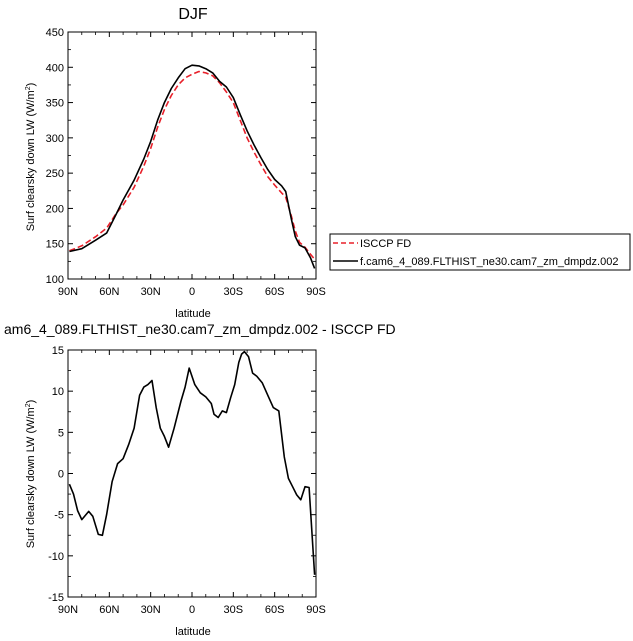 The width and height of the screenshot is (633, 641). What do you see at coordinates (61, 433) in the screenshot?
I see `bottom-y-tick-label: 5` at bounding box center [61, 433].